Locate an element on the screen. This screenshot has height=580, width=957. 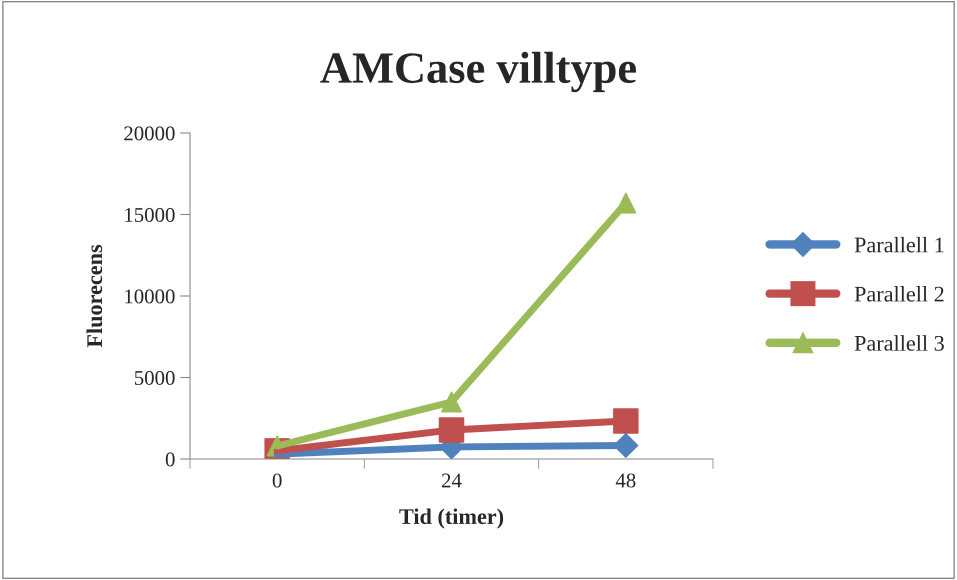
x-tick-label: 48 is located at coordinates (626, 480).